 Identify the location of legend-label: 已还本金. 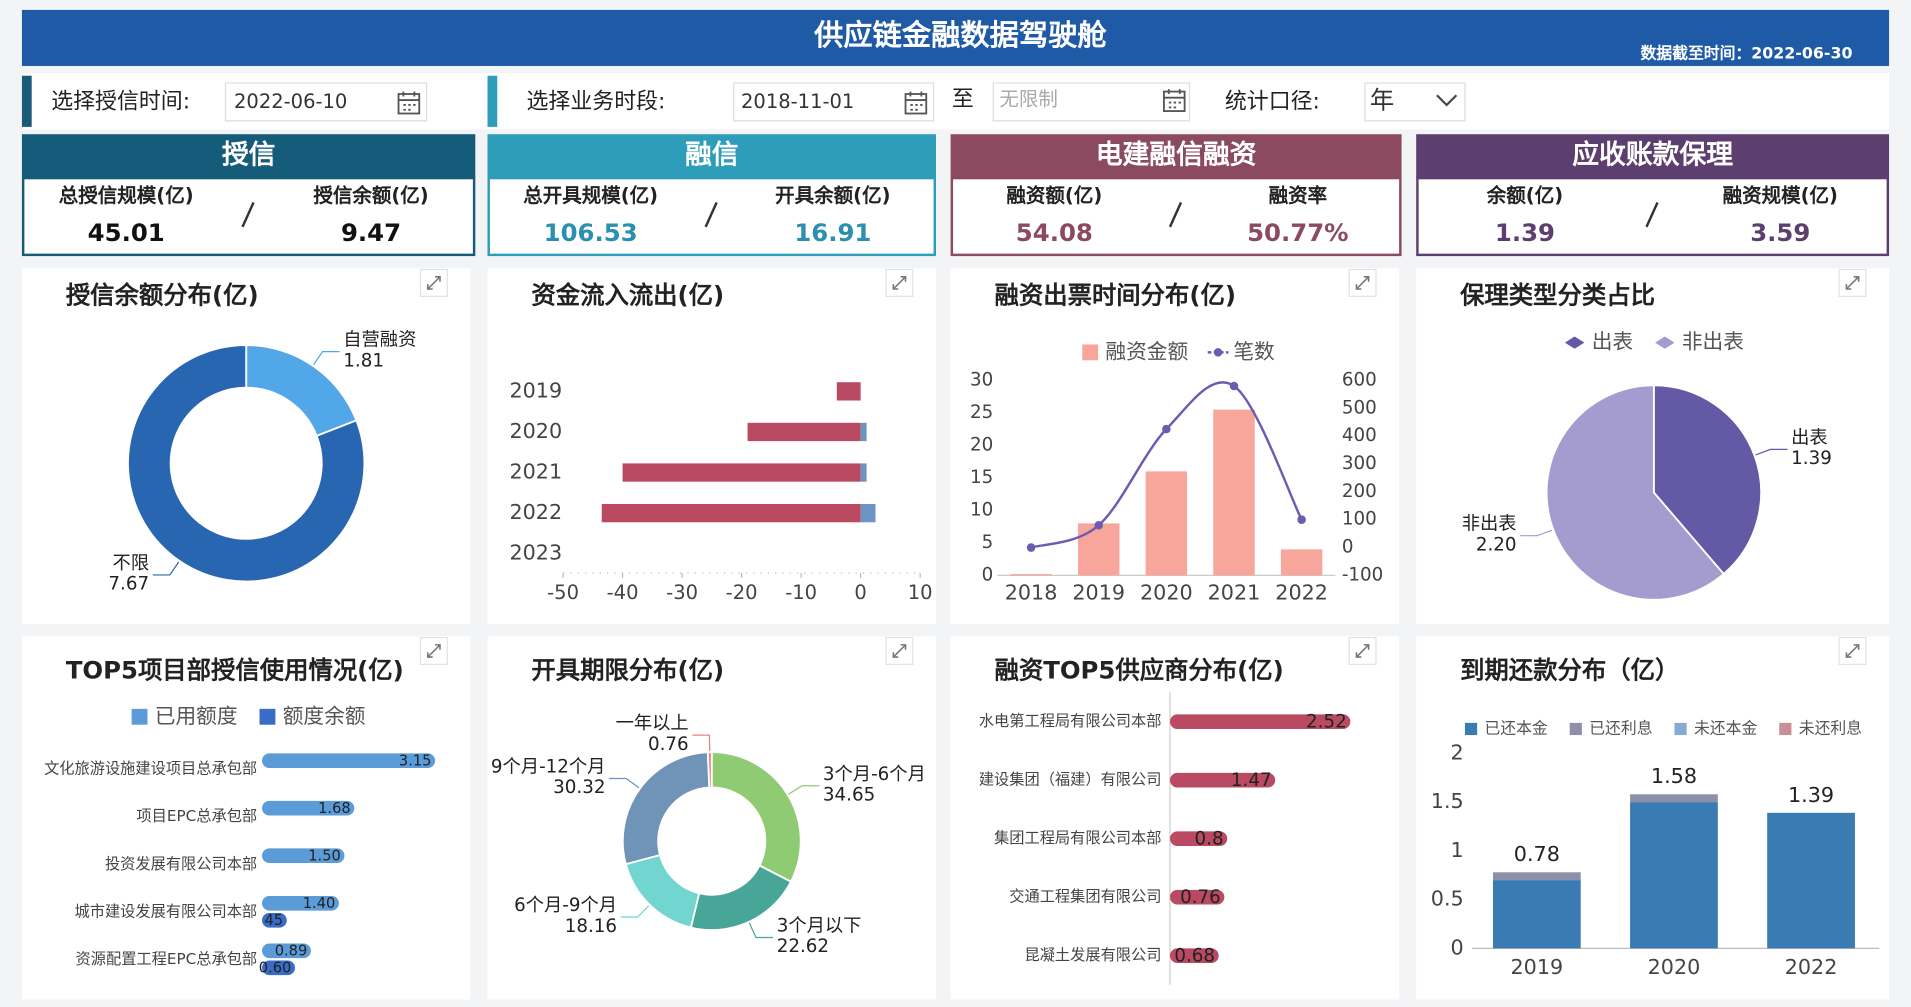
(1515, 727).